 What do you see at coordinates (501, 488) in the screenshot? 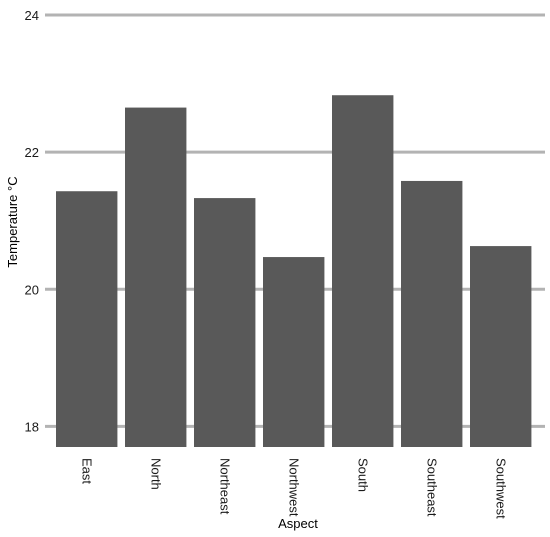
I see `x-tick-label: Southwest` at bounding box center [501, 488].